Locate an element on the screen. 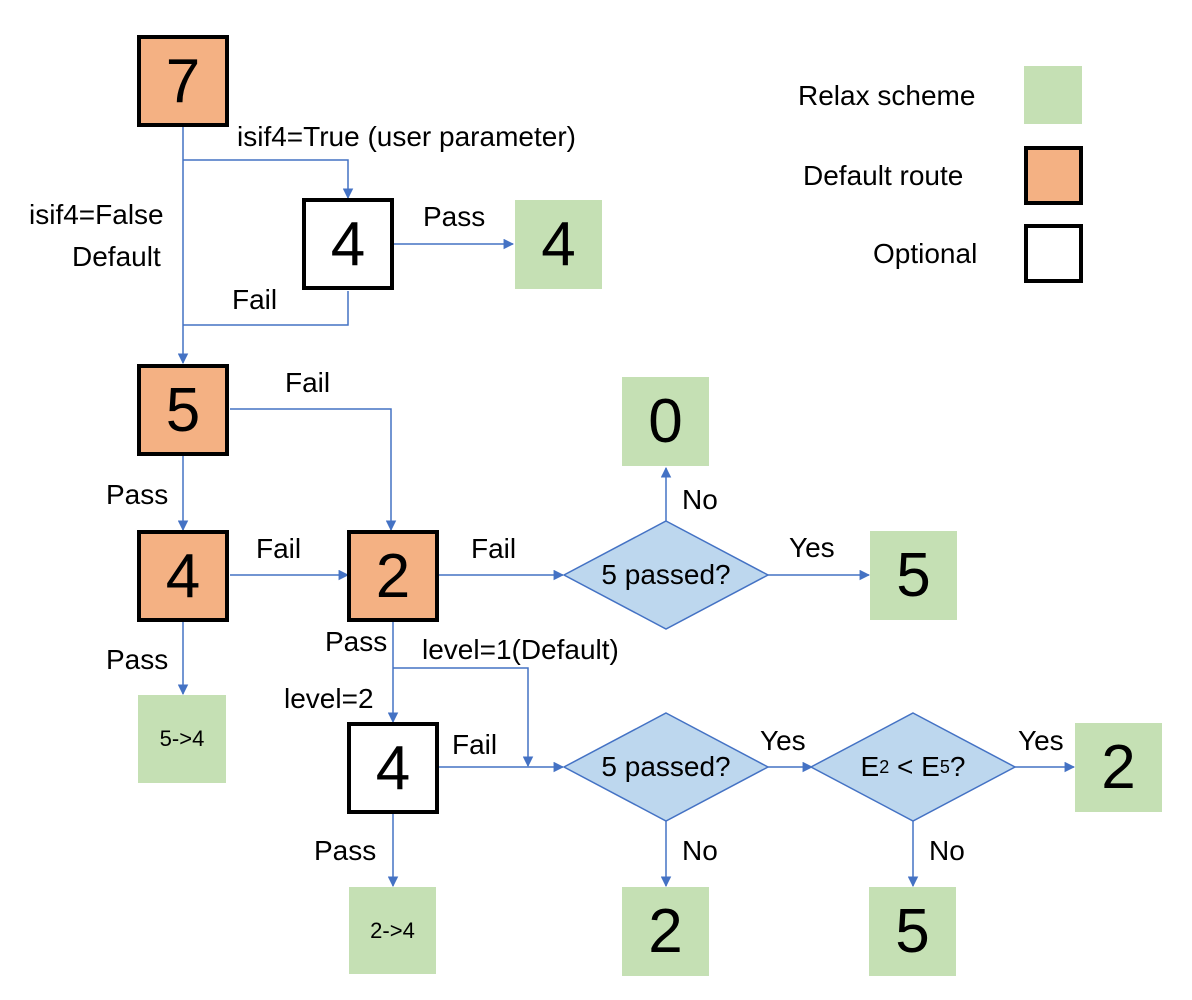 Image resolution: width=1192 pixels, height=1000 pixels. label-level-1: level=1(Default) is located at coordinates (520, 649).